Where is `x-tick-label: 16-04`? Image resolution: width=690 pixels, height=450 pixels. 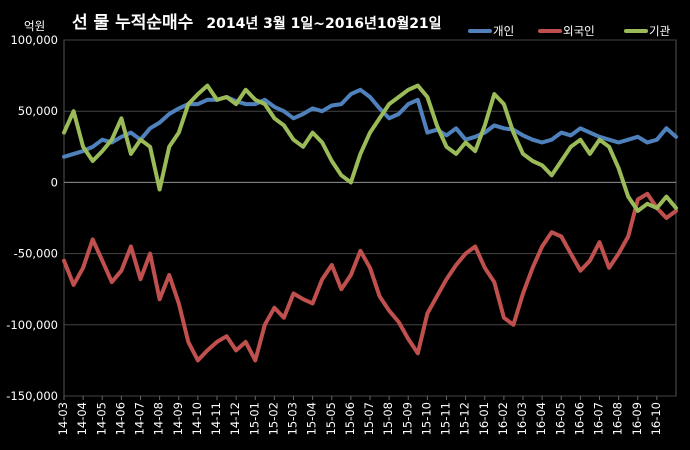
x-tick-label: 16-04 is located at coordinates (541, 418).